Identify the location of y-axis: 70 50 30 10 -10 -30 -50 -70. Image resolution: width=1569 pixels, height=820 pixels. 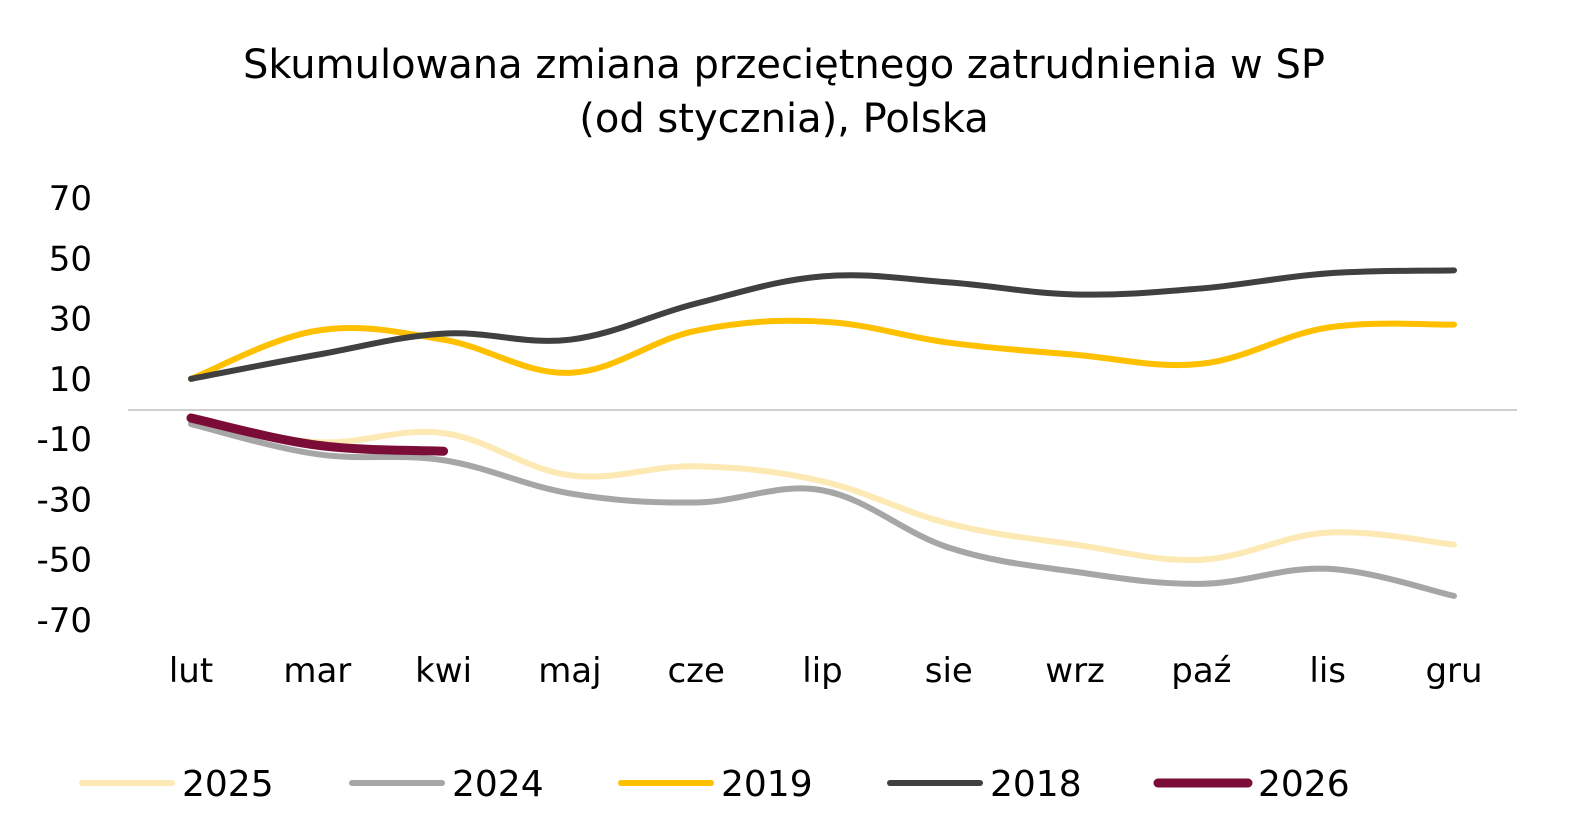
(64, 410).